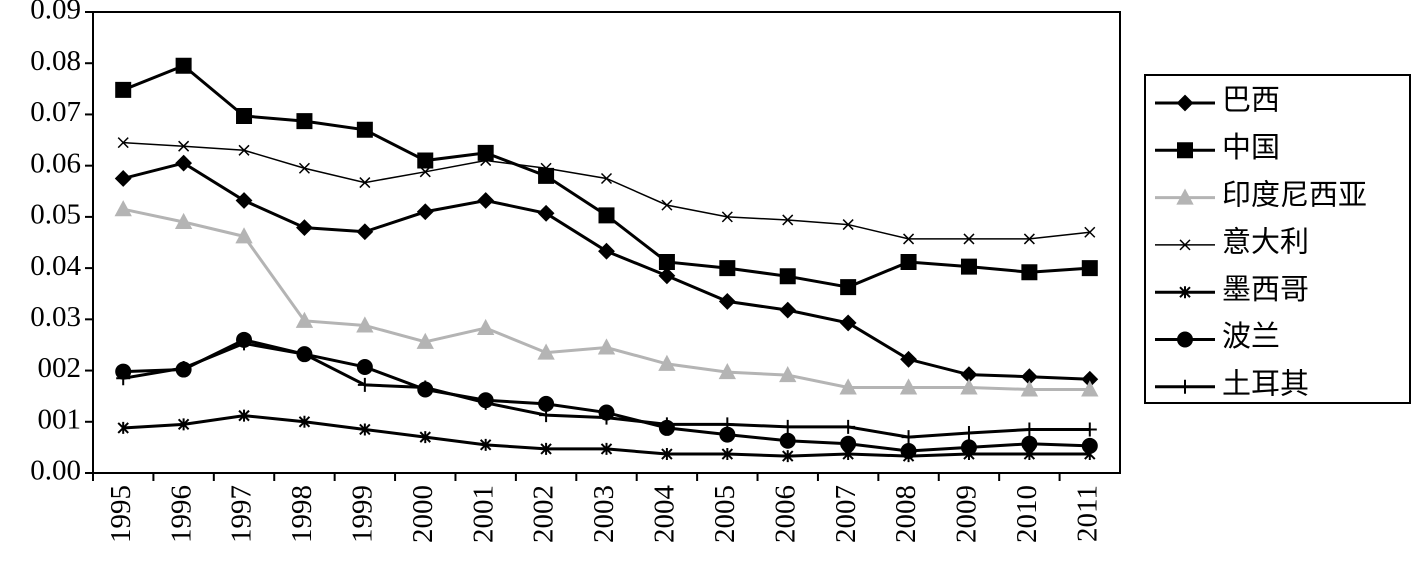  I want to click on legend-label: 波兰, so click(1251, 336).